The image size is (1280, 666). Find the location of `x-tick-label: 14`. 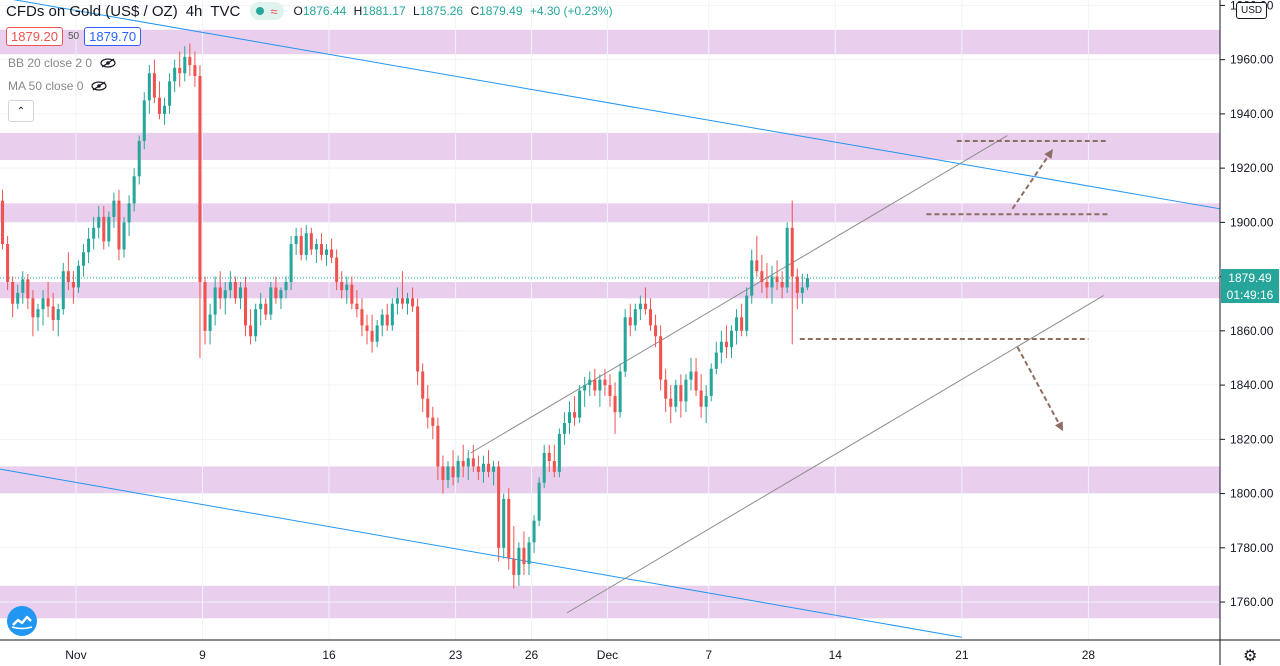

x-tick-label: 14 is located at coordinates (836, 655).